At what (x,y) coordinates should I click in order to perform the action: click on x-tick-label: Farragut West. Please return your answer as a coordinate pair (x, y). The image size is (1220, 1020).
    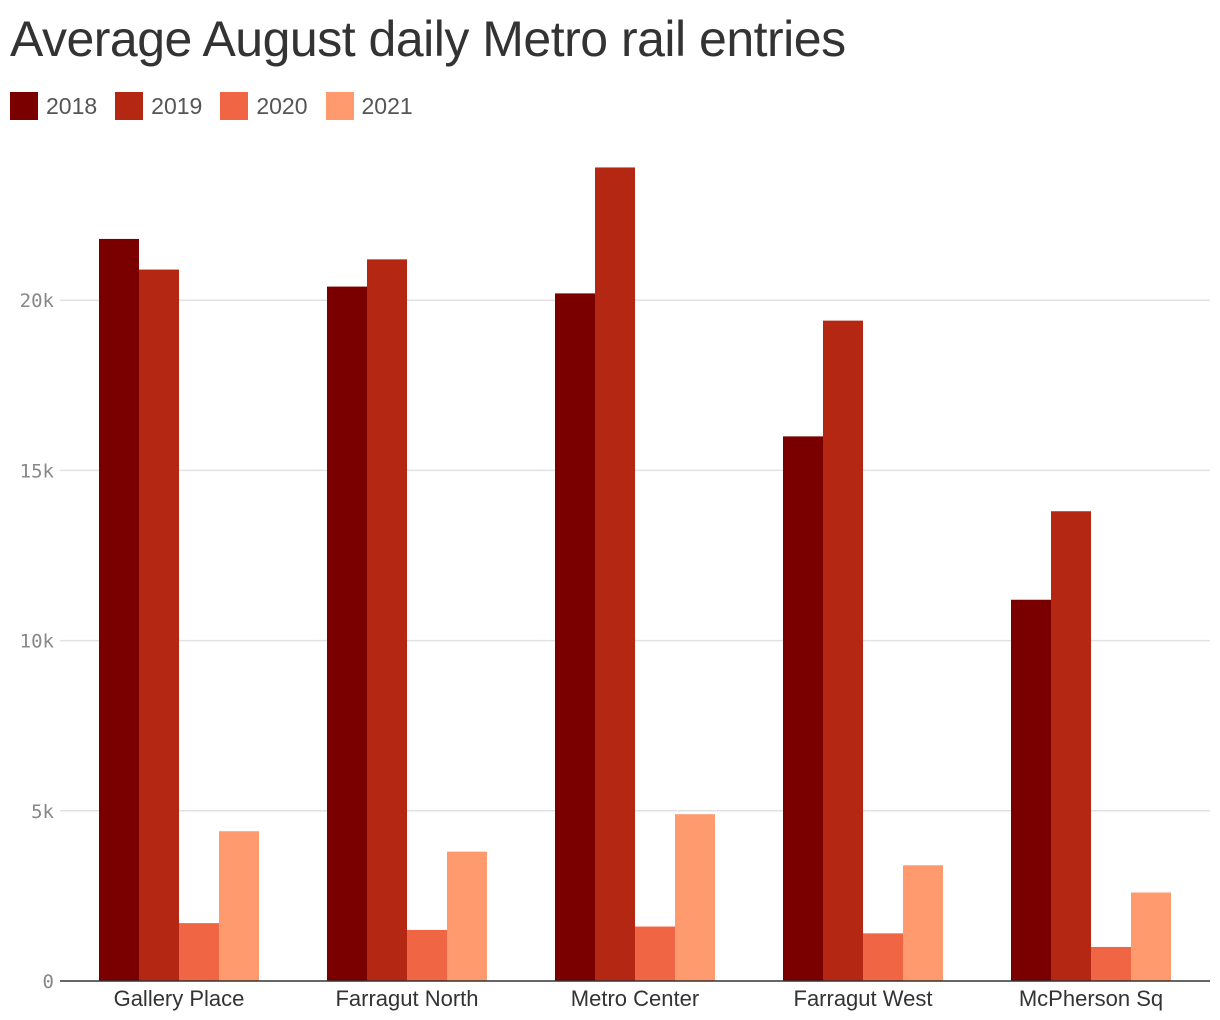
    Looking at the image, I should click on (863, 998).